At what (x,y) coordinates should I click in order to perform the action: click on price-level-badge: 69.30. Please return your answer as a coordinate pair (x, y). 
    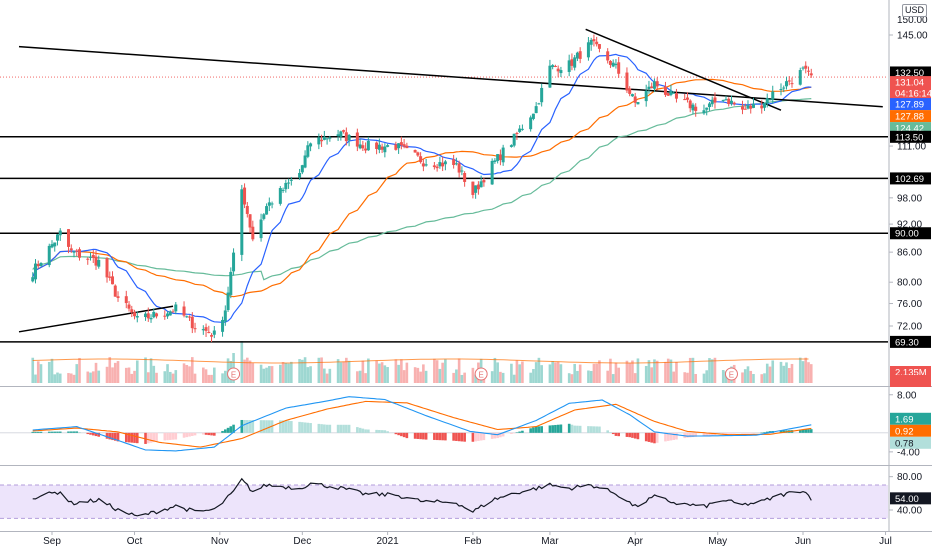
    Looking at the image, I should click on (910, 341).